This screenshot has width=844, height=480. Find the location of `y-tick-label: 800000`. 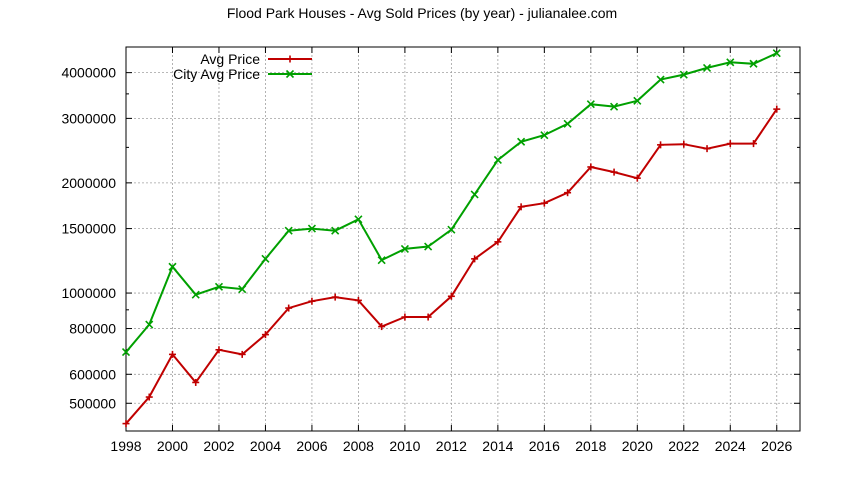

y-tick-label: 800000 is located at coordinates (92, 329).